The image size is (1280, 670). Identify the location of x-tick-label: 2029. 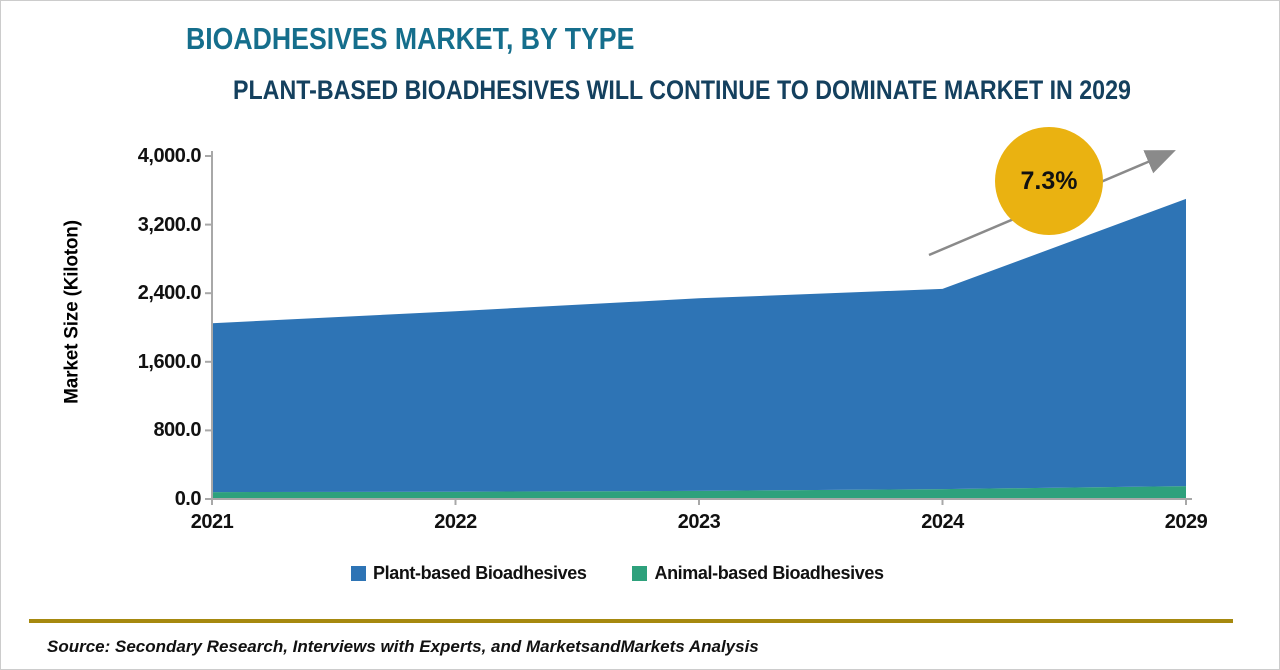
(1186, 522).